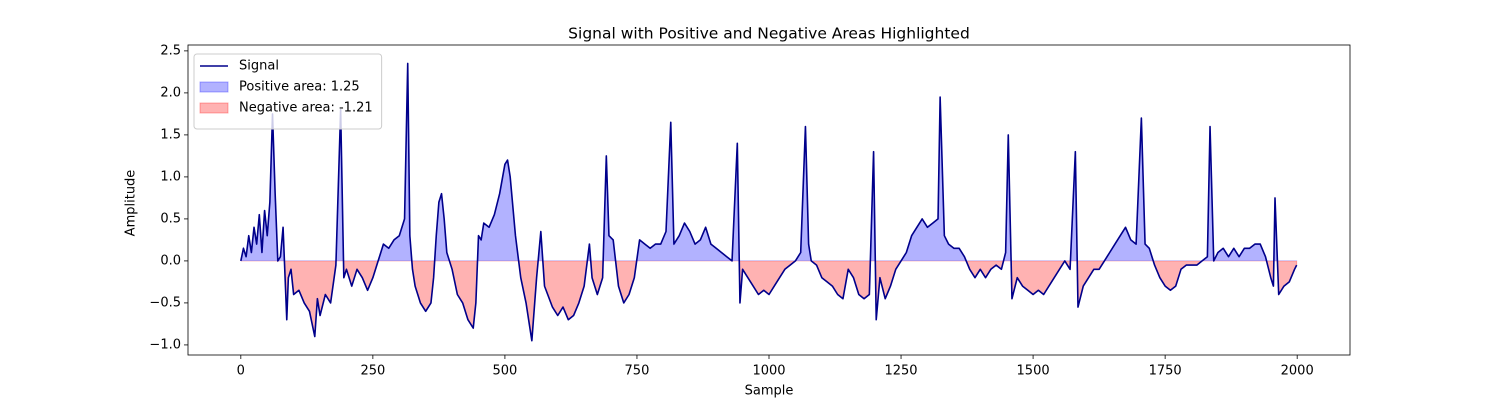 The width and height of the screenshot is (1500, 404). What do you see at coordinates (165, 344) in the screenshot?
I see `y-tick-label: −1.0` at bounding box center [165, 344].